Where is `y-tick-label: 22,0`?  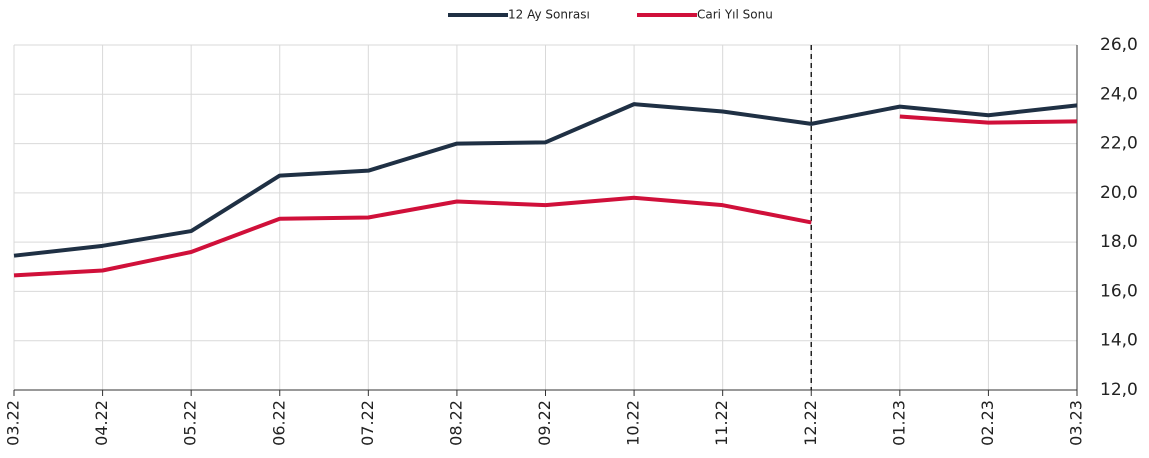 y-tick-label: 22,0 is located at coordinates (1119, 144).